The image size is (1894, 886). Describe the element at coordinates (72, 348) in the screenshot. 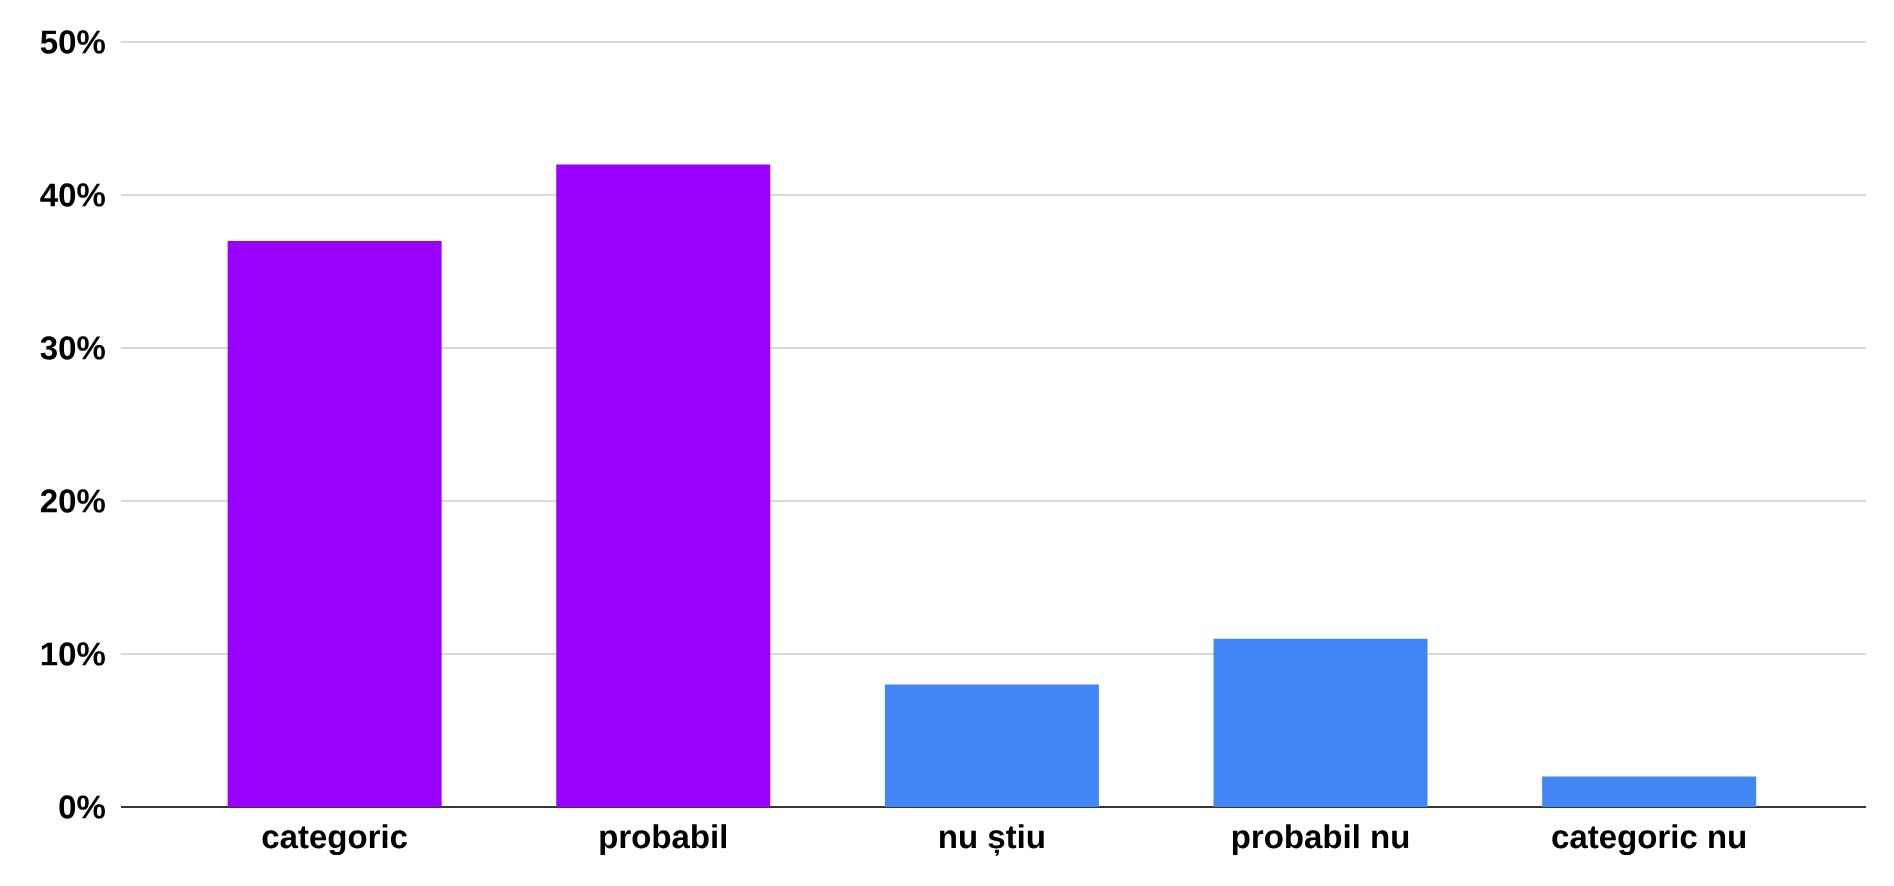

I see `y-tick-label: 30%` at that location.